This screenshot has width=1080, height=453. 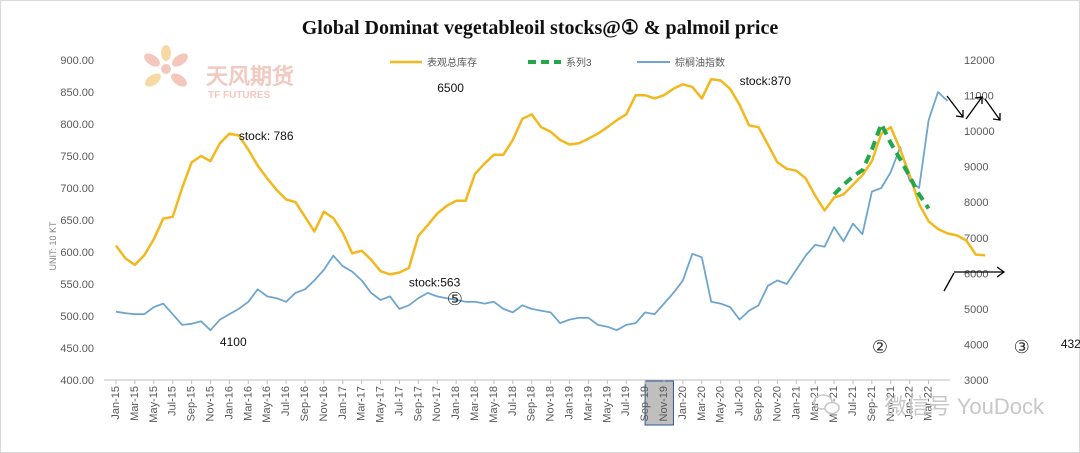 I want to click on legend-item-series3: 系列3, so click(x=560, y=62).